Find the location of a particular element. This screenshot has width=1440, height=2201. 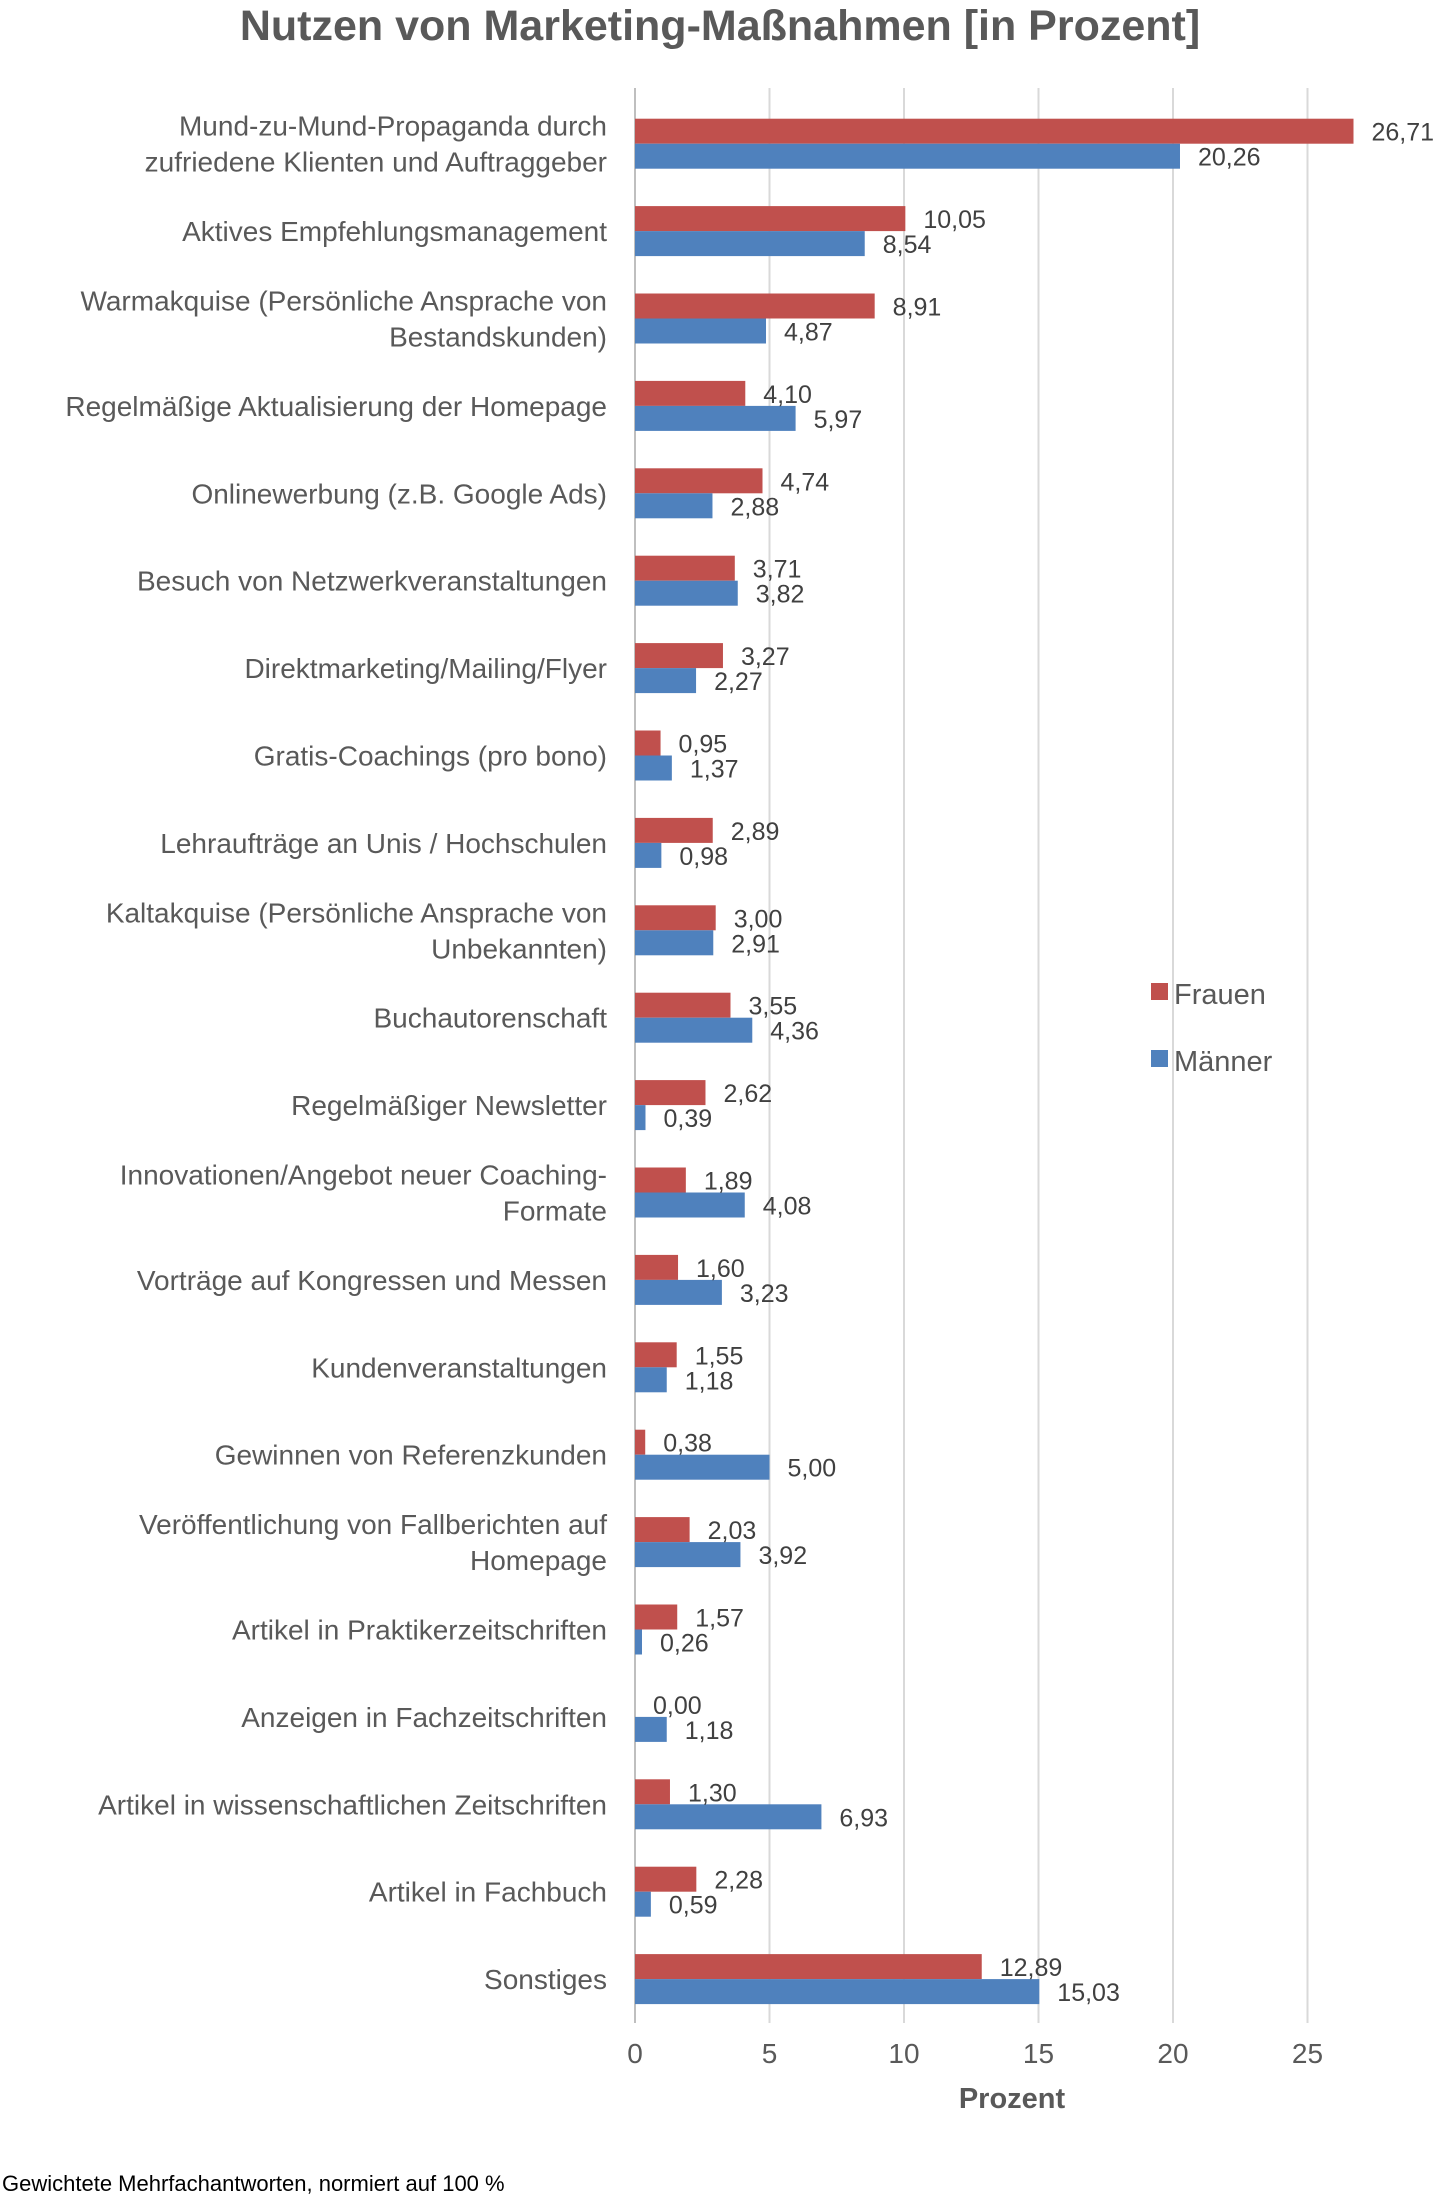

data-label-frauen: 8,91 is located at coordinates (917, 308).